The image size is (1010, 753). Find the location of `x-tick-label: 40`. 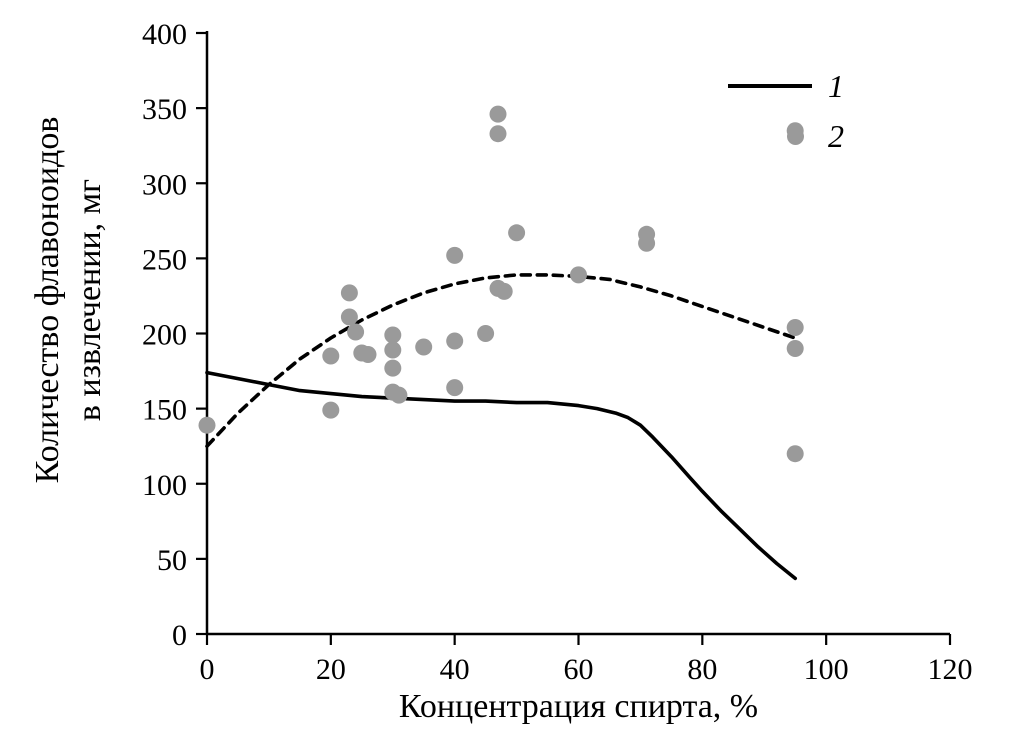

x-tick-label: 40 is located at coordinates (455, 669).